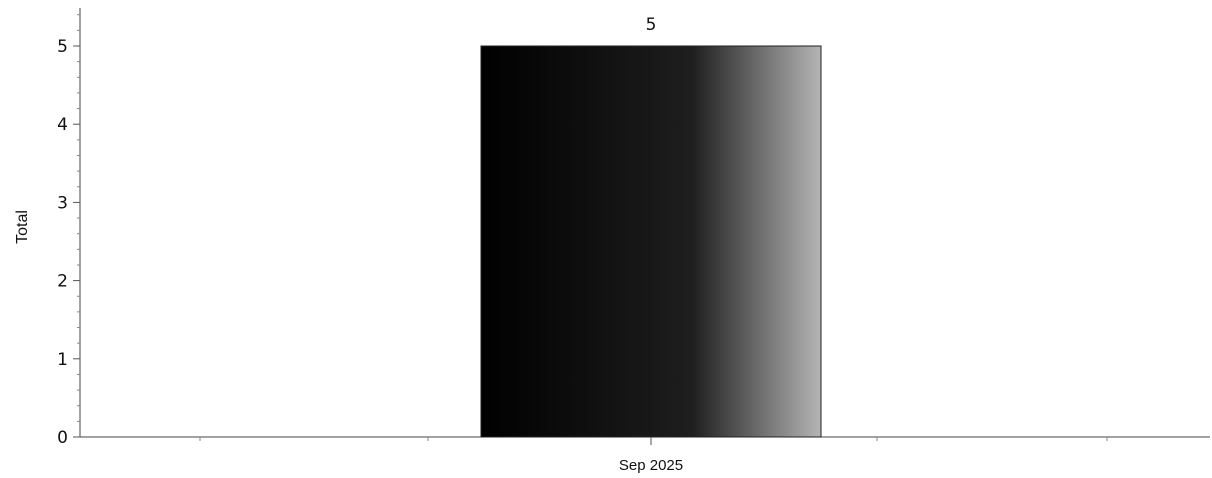 The width and height of the screenshot is (1212, 478). What do you see at coordinates (22, 227) in the screenshot?
I see `y-axis-title: Total` at bounding box center [22, 227].